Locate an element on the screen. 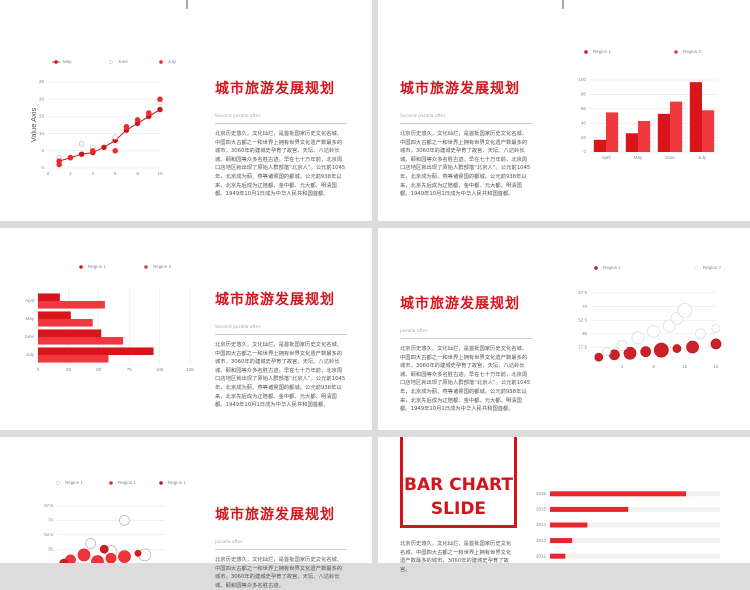 The image size is (750, 590). x-tick-label: 16 is located at coordinates (716, 366).